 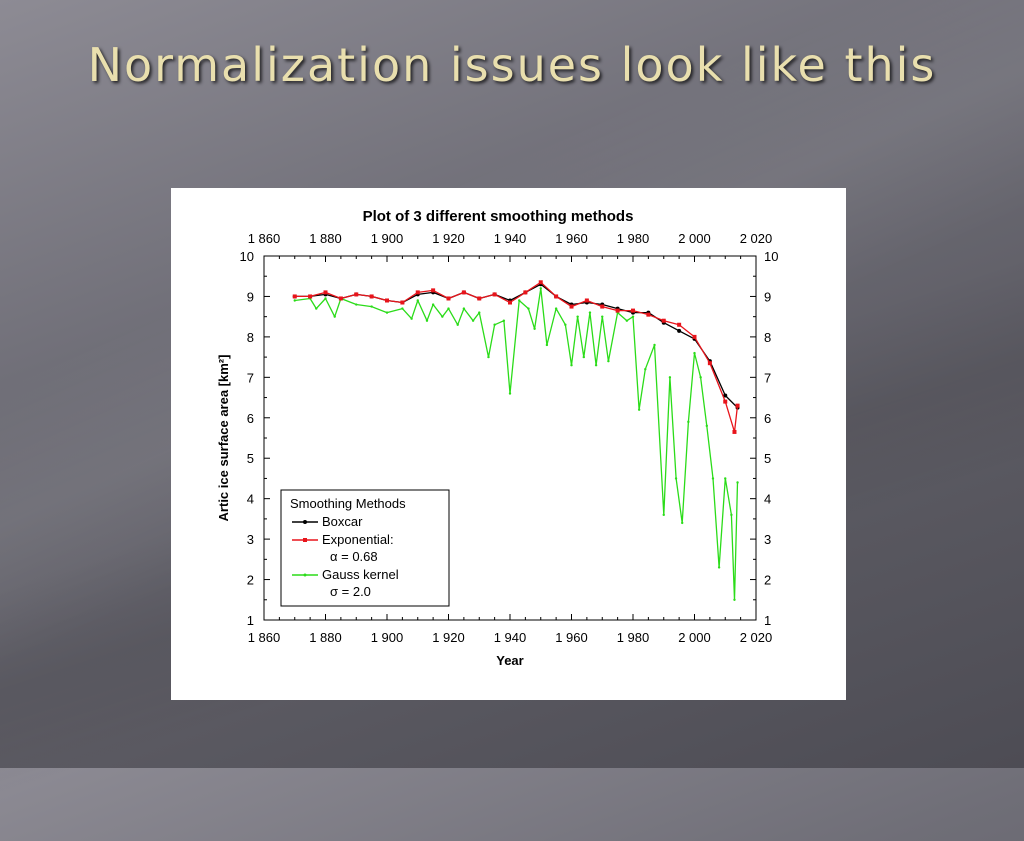 I want to click on x-tick-label-bottom: 1 920, so click(x=448, y=637).